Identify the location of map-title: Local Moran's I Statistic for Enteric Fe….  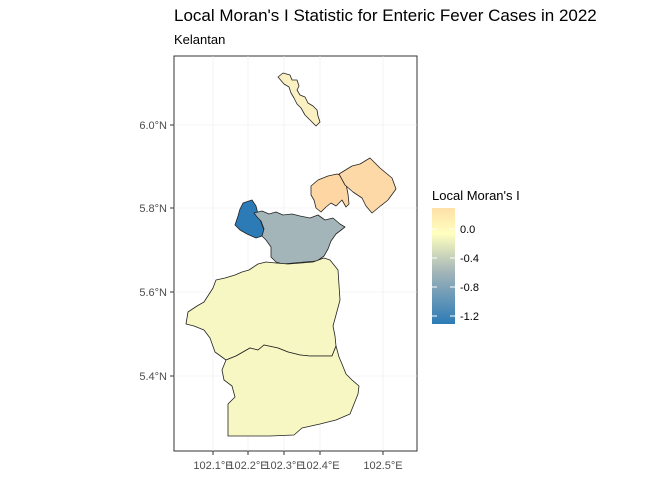
(385, 15).